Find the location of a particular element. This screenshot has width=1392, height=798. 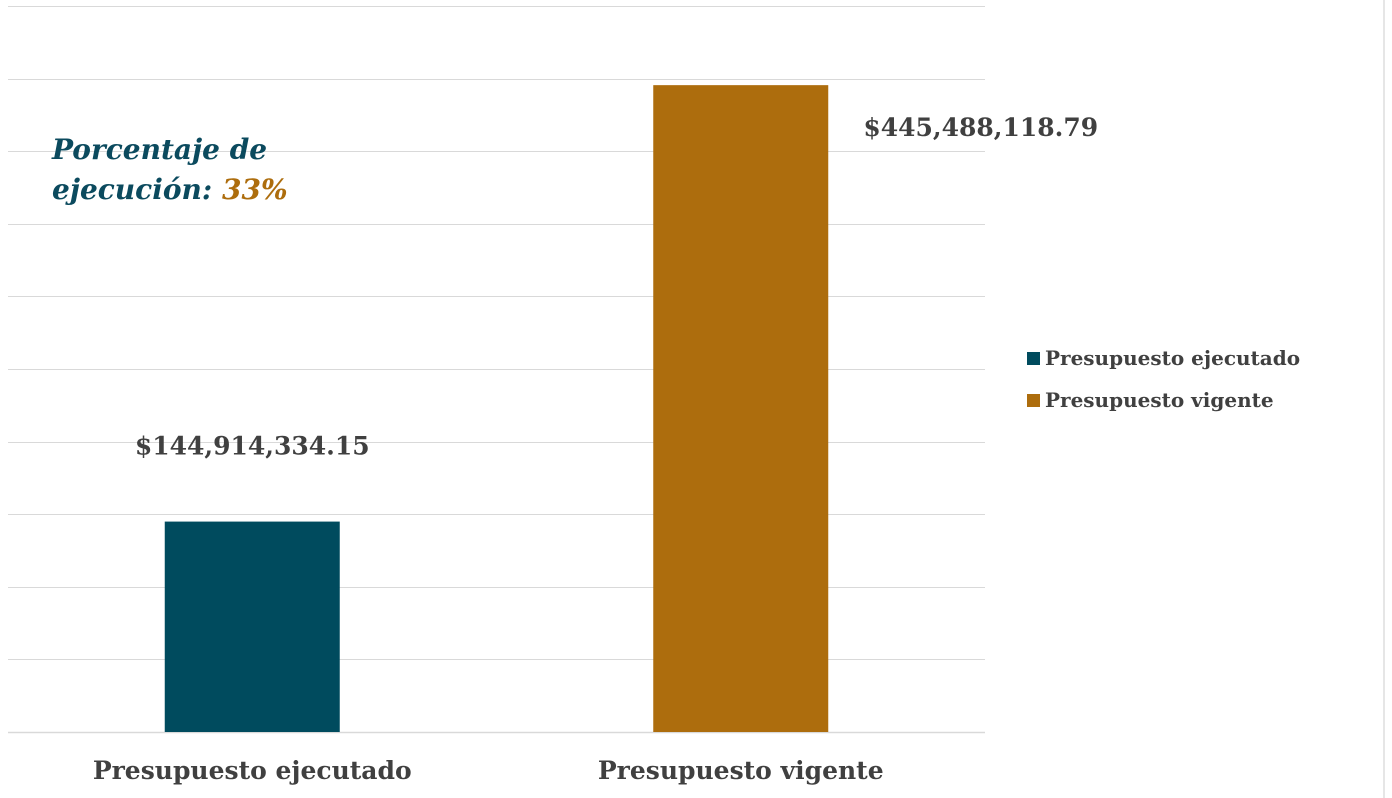

category-label-ejecutado: Presupuesto ejecutado is located at coordinates (252, 770).